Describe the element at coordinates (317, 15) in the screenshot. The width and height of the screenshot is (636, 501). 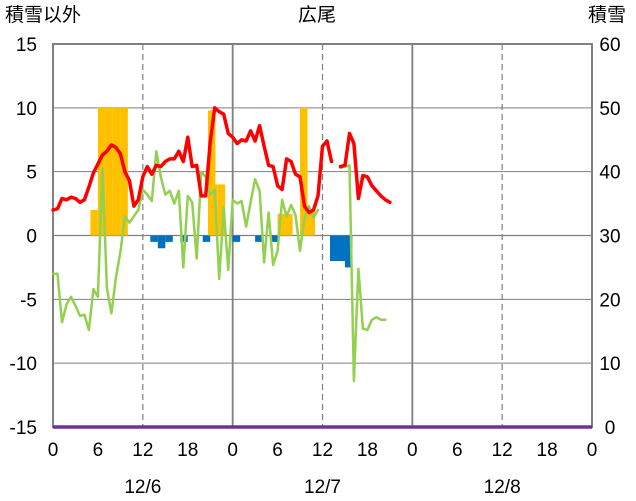
I see `chart-title: 広尾` at that location.